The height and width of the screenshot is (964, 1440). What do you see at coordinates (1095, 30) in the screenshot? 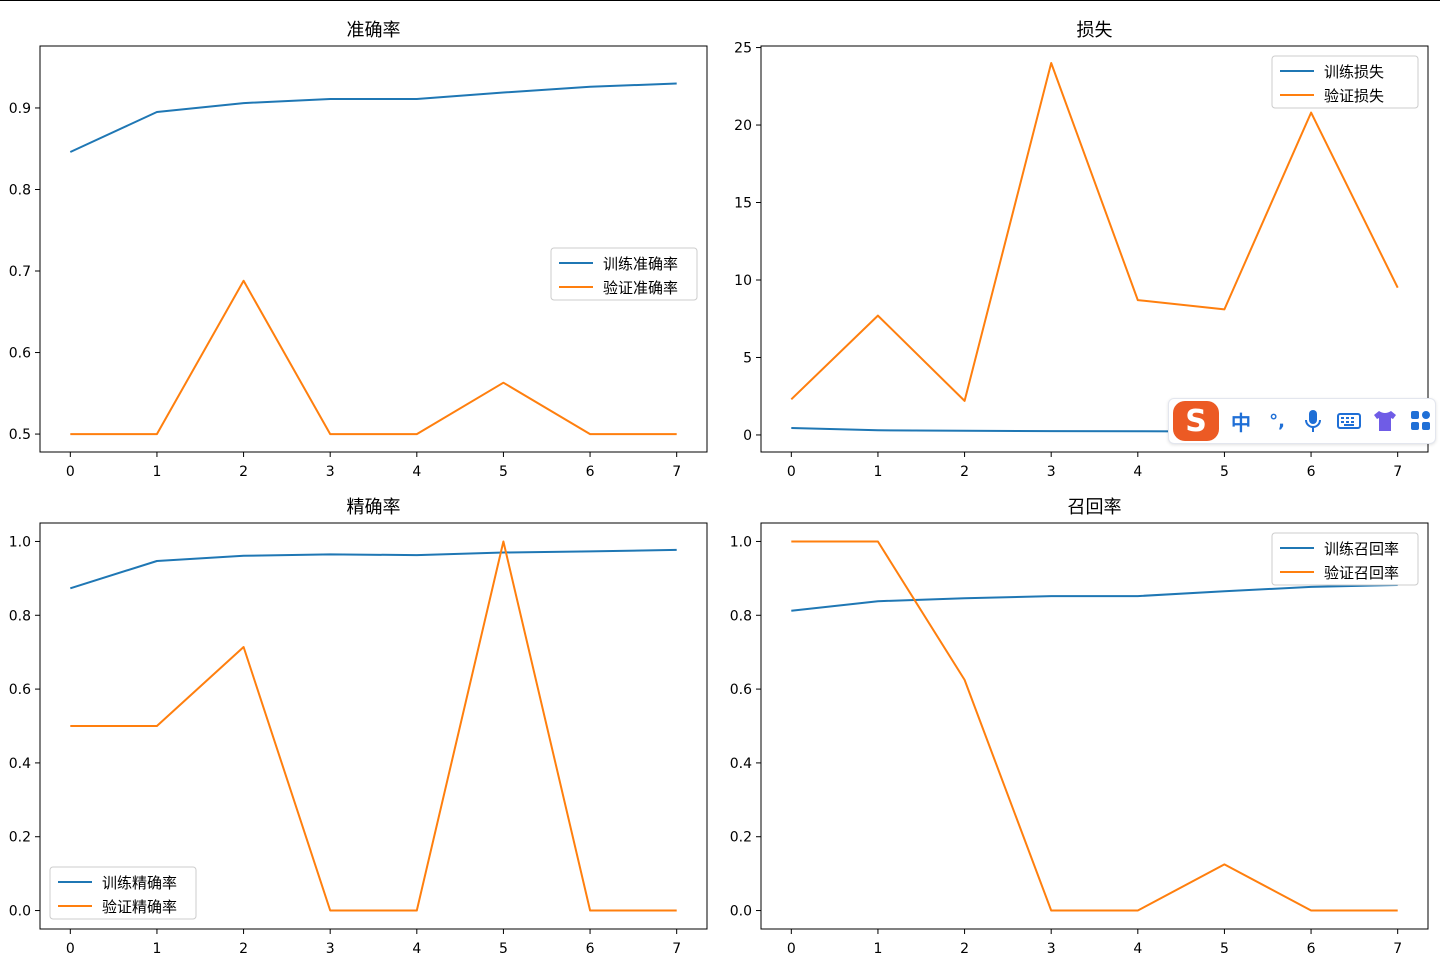
I see `chart-title: 损失` at bounding box center [1095, 30].